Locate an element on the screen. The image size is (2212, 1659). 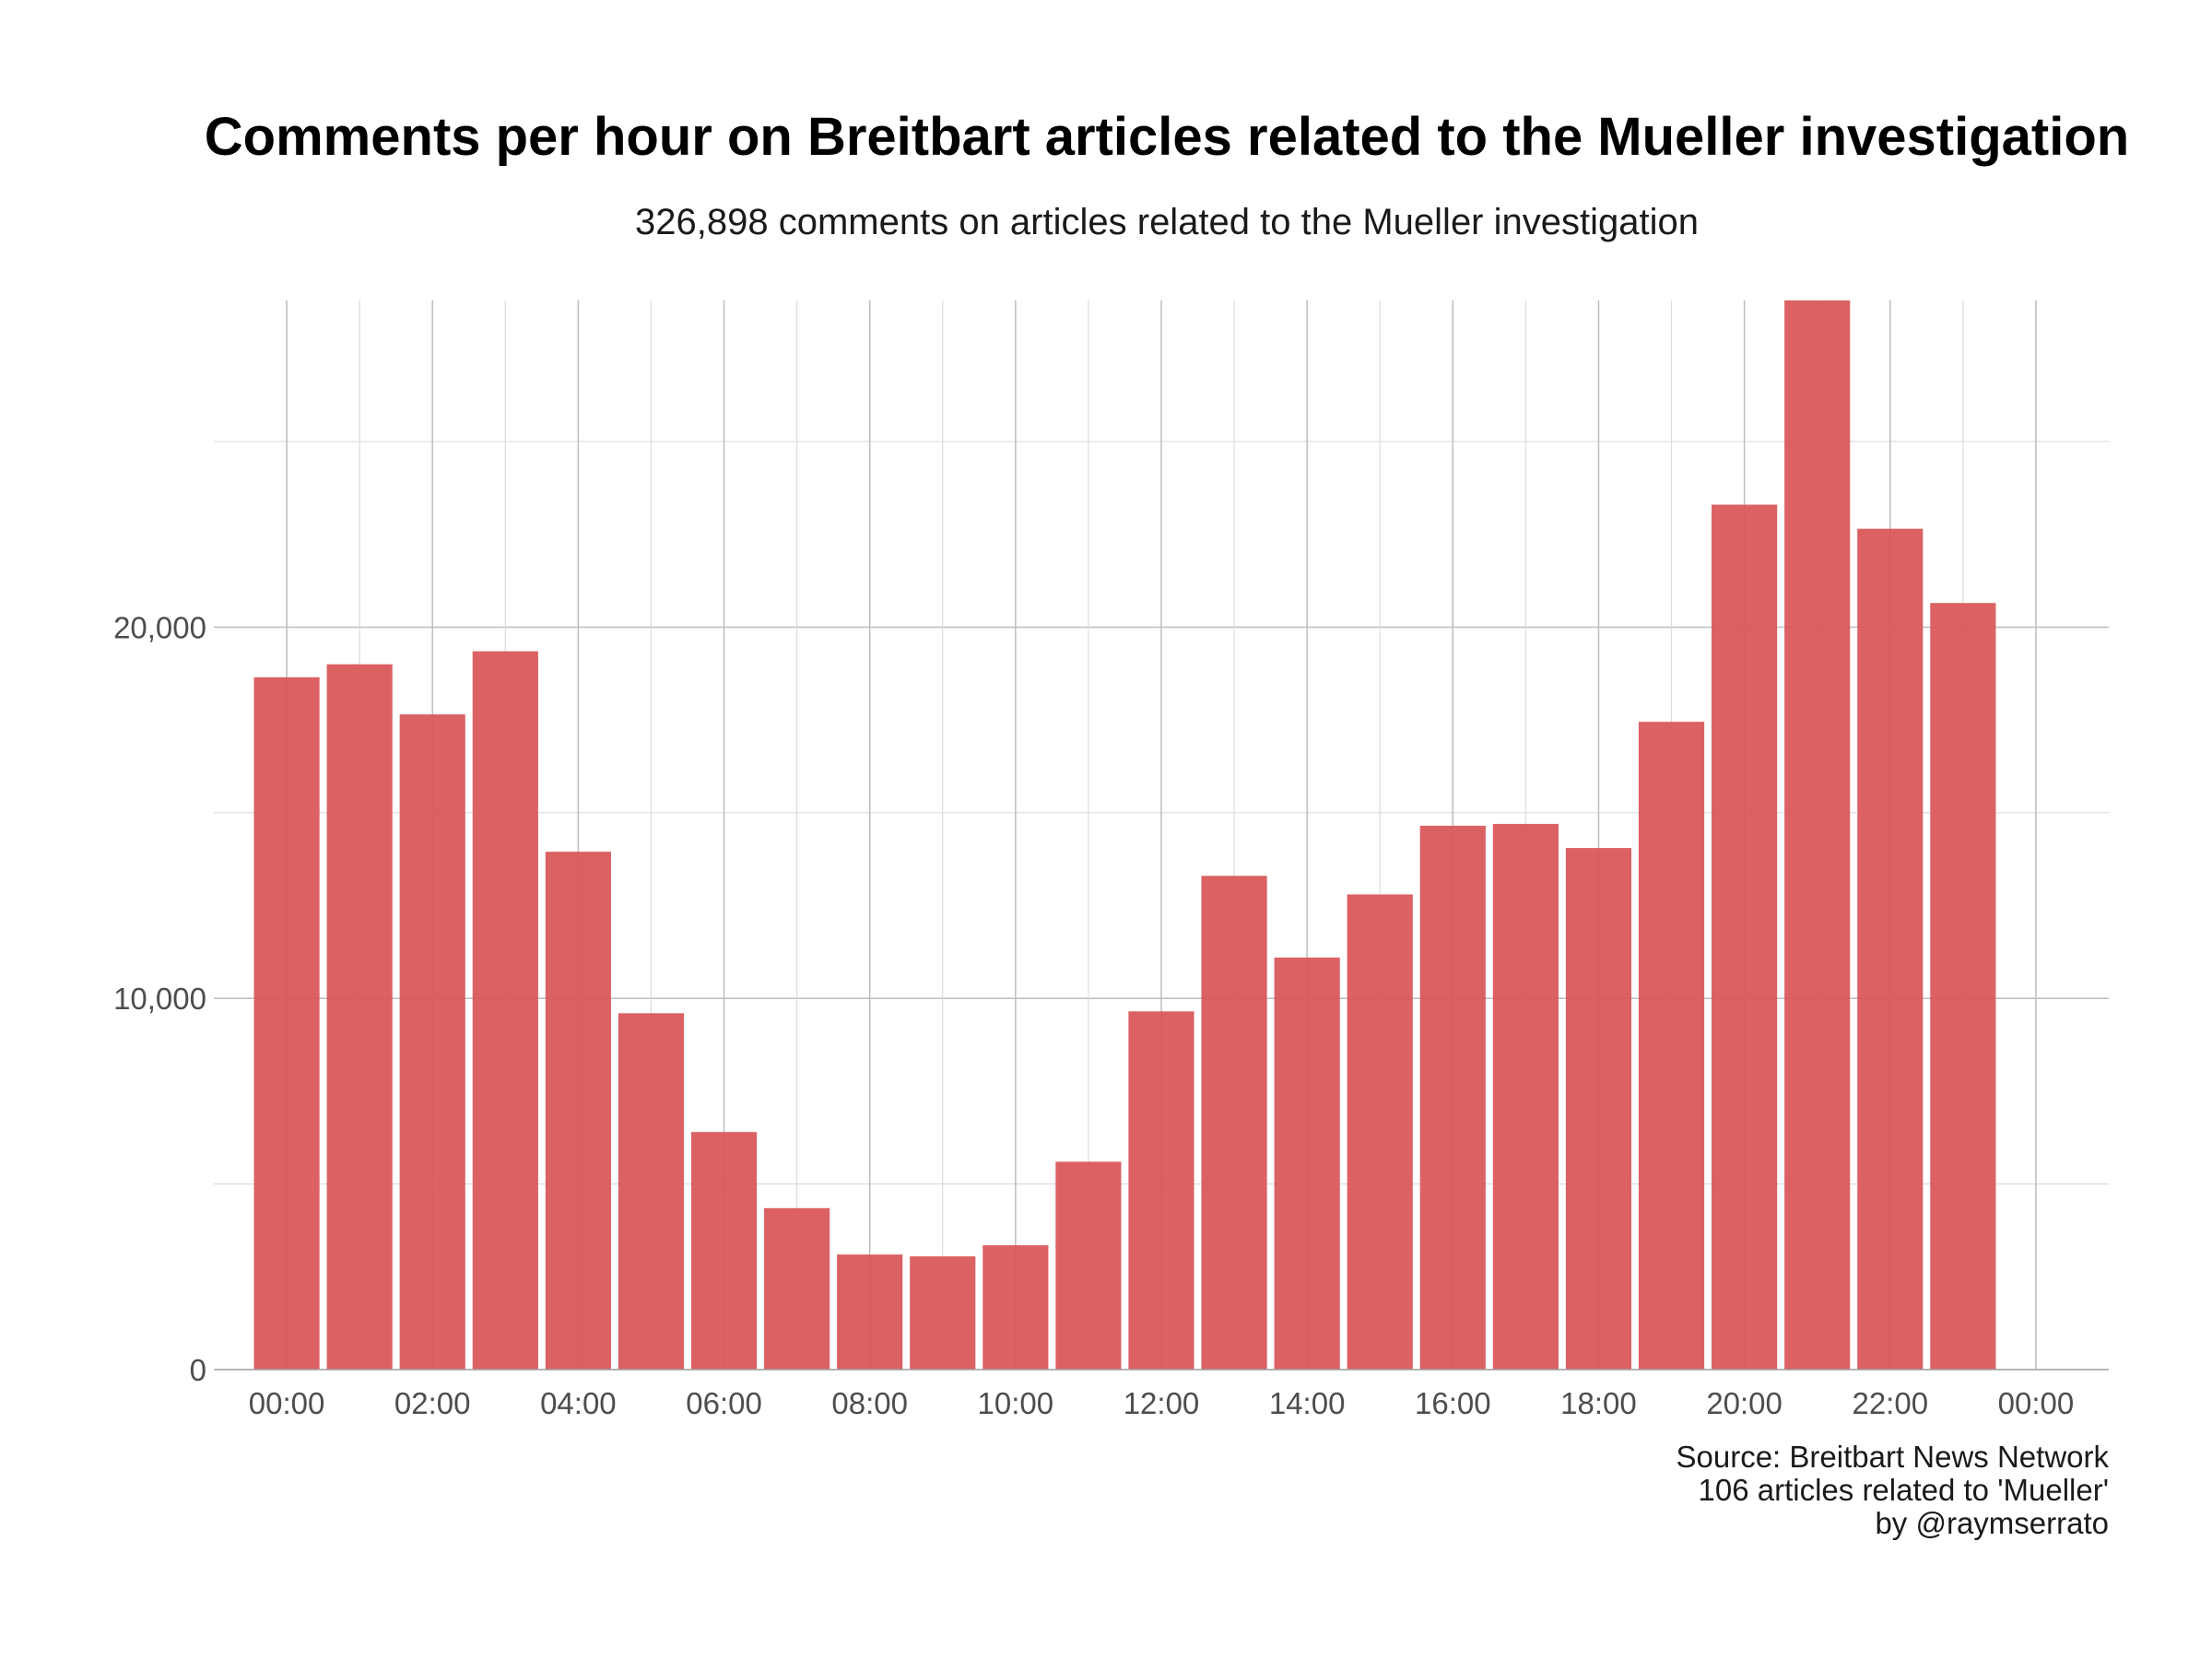
x-tick-label: 08:00 is located at coordinates (869, 1403).